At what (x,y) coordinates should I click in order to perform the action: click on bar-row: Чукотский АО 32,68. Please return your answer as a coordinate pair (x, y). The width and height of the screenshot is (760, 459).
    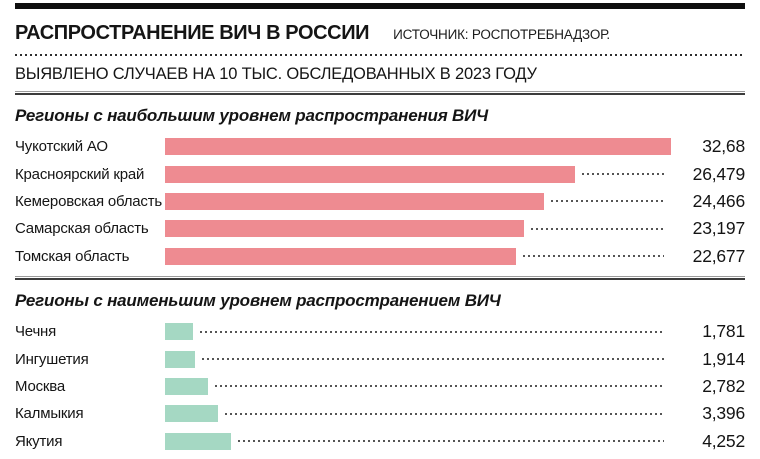
    Looking at the image, I should click on (380, 146).